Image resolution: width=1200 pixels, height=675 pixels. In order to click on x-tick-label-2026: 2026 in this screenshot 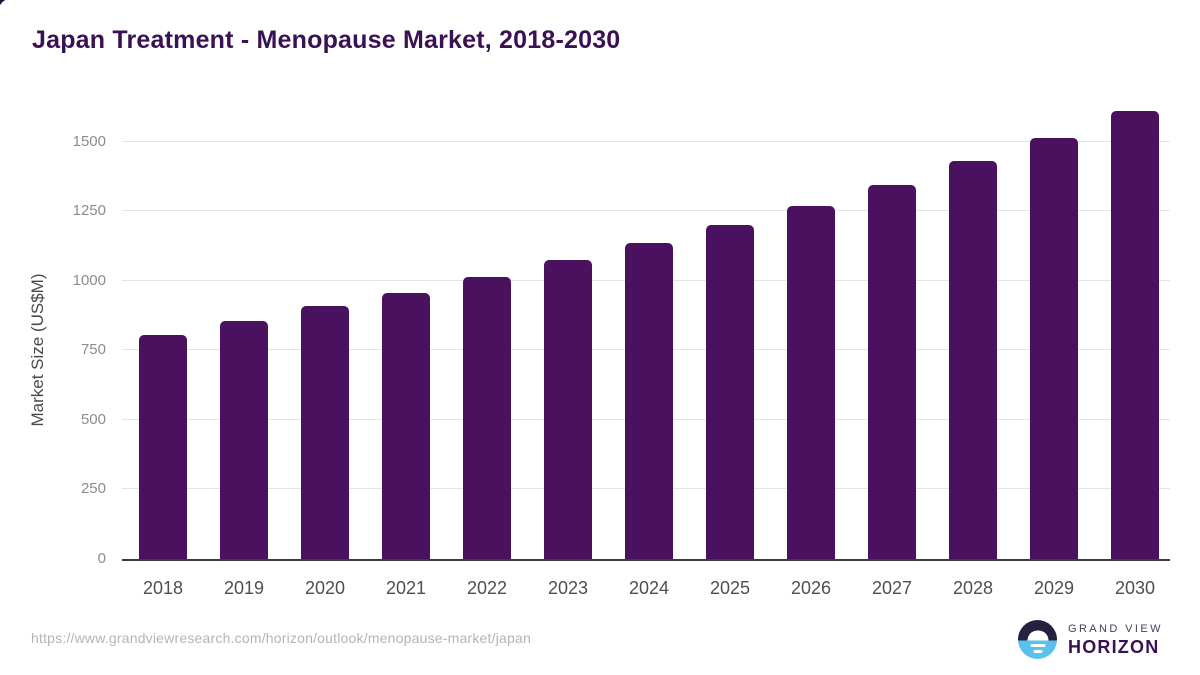, I will do `click(811, 588)`.